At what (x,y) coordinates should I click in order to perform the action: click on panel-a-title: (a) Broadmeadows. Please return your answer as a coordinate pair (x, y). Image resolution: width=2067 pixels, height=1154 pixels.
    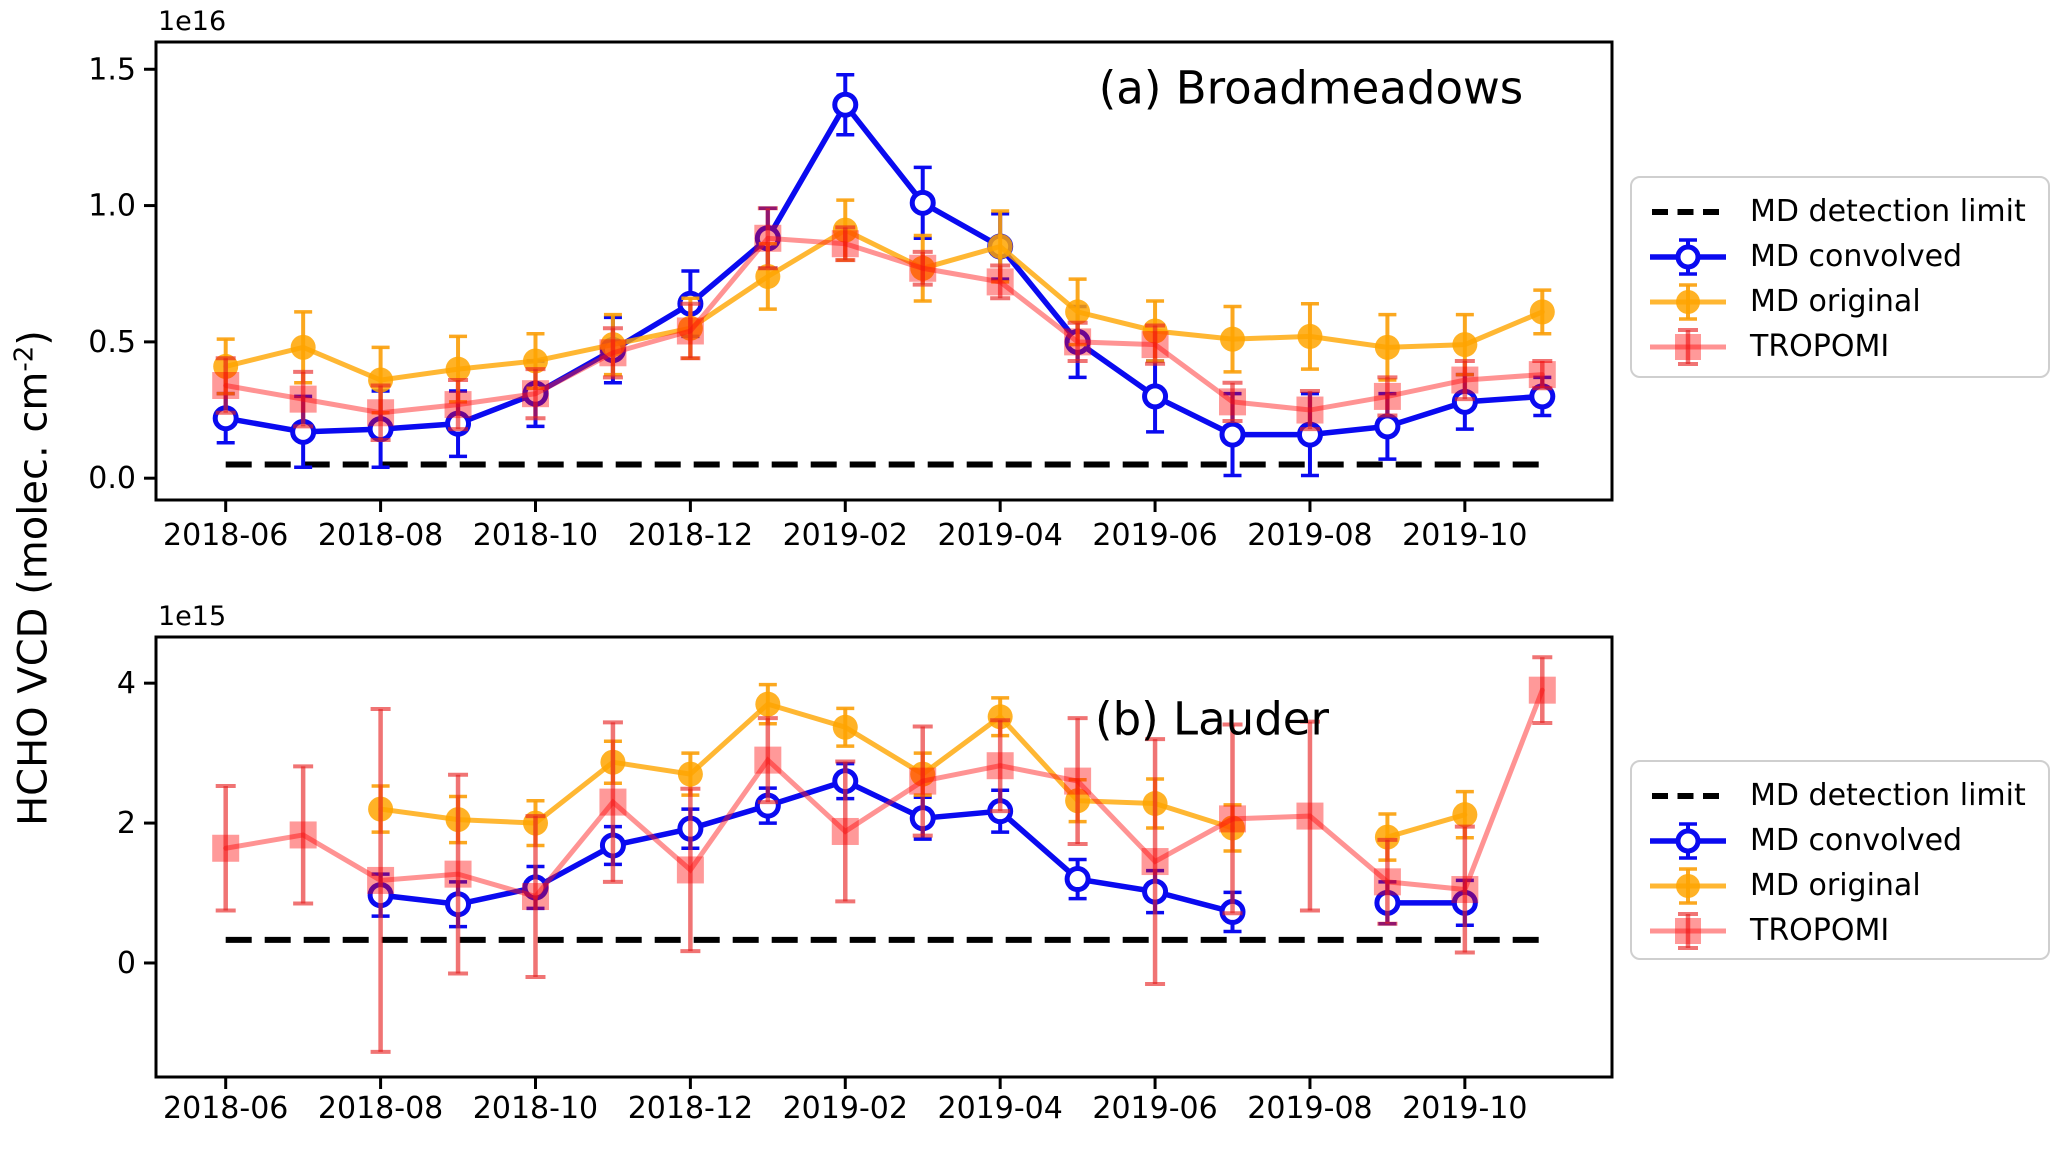
    Looking at the image, I should click on (1311, 88).